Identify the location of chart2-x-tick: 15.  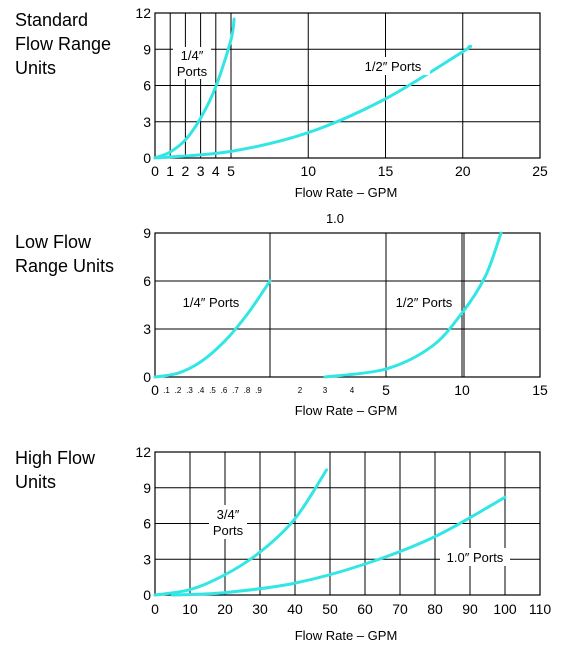
(540, 390).